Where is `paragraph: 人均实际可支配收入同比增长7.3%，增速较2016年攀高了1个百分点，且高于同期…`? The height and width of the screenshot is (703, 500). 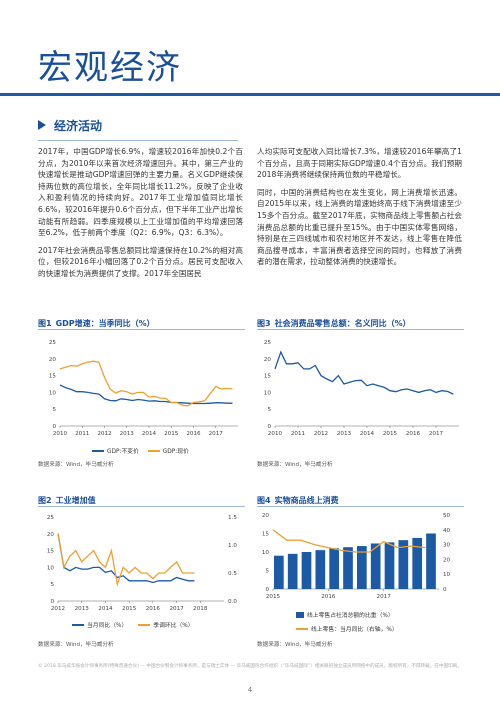 paragraph: 人均实际可支配收入同比增长7.3%，增速较2016年攀高了1个百分点，且高于同期… is located at coordinates (359, 163).